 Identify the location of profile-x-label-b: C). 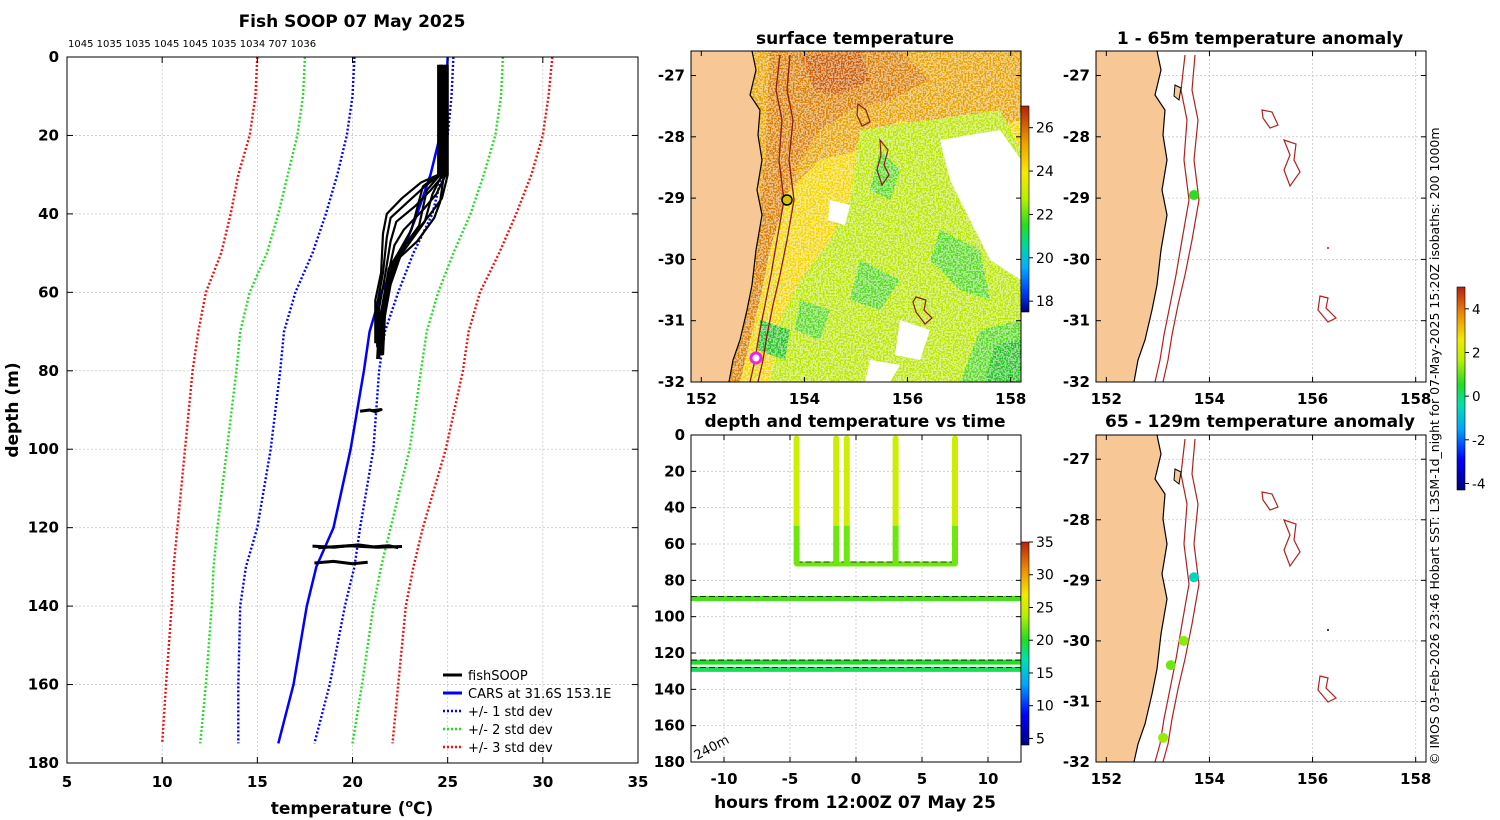
(423, 809).